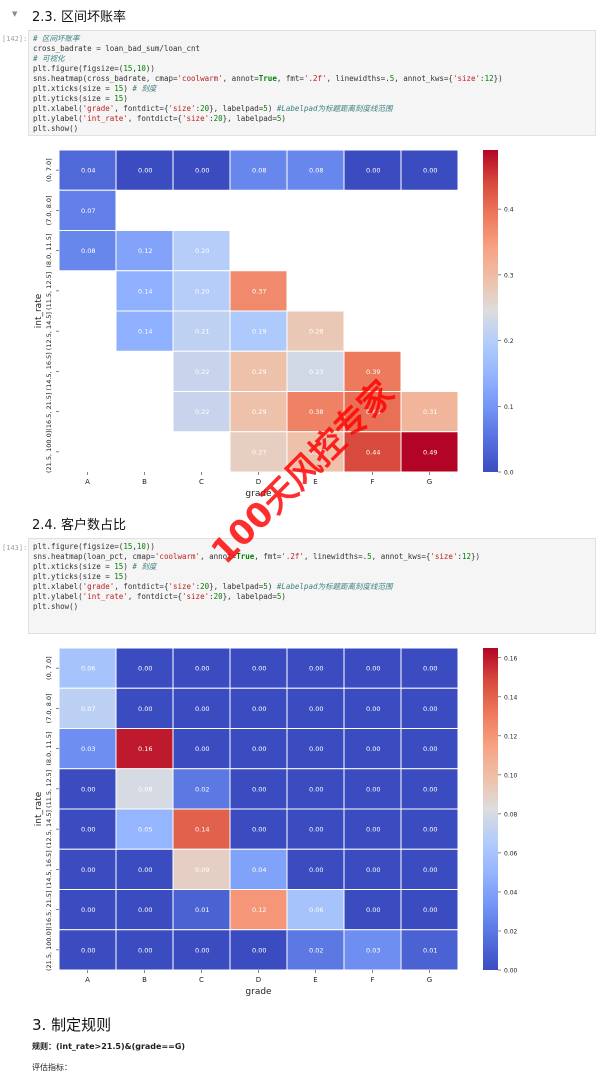 The height and width of the screenshot is (1074, 598). I want to click on code-token: sns.heatmap(loan_pct, cmap=, so click(94, 556).